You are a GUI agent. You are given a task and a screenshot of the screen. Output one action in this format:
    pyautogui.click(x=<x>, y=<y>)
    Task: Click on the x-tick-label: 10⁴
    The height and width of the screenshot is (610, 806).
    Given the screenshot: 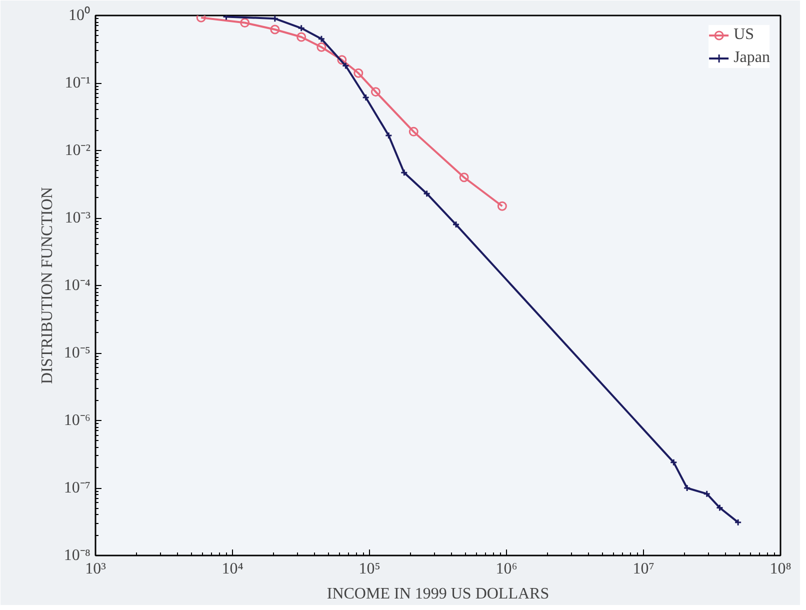 What is the action you would take?
    pyautogui.click(x=233, y=569)
    